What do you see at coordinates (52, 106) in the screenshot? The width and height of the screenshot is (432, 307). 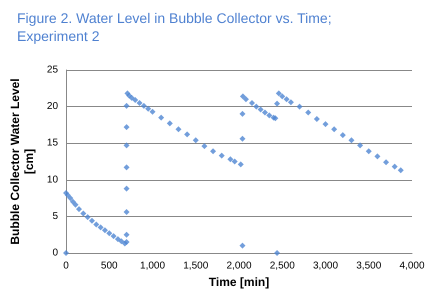 I see `y-tick-label: 20` at bounding box center [52, 106].